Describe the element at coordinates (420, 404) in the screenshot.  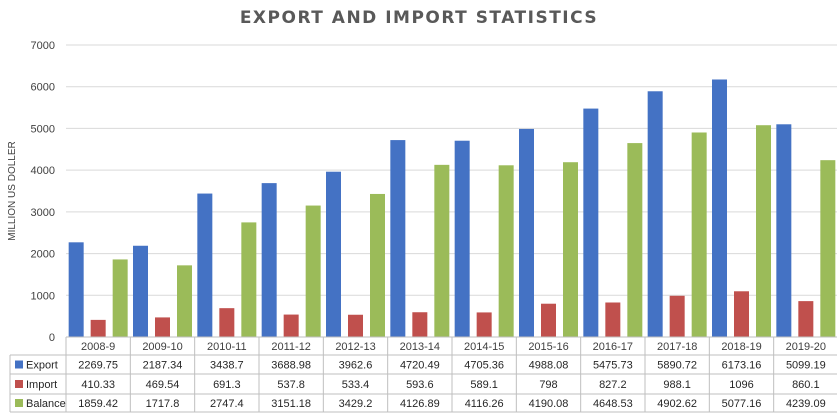
I see `data-label: 4126.89` at that location.